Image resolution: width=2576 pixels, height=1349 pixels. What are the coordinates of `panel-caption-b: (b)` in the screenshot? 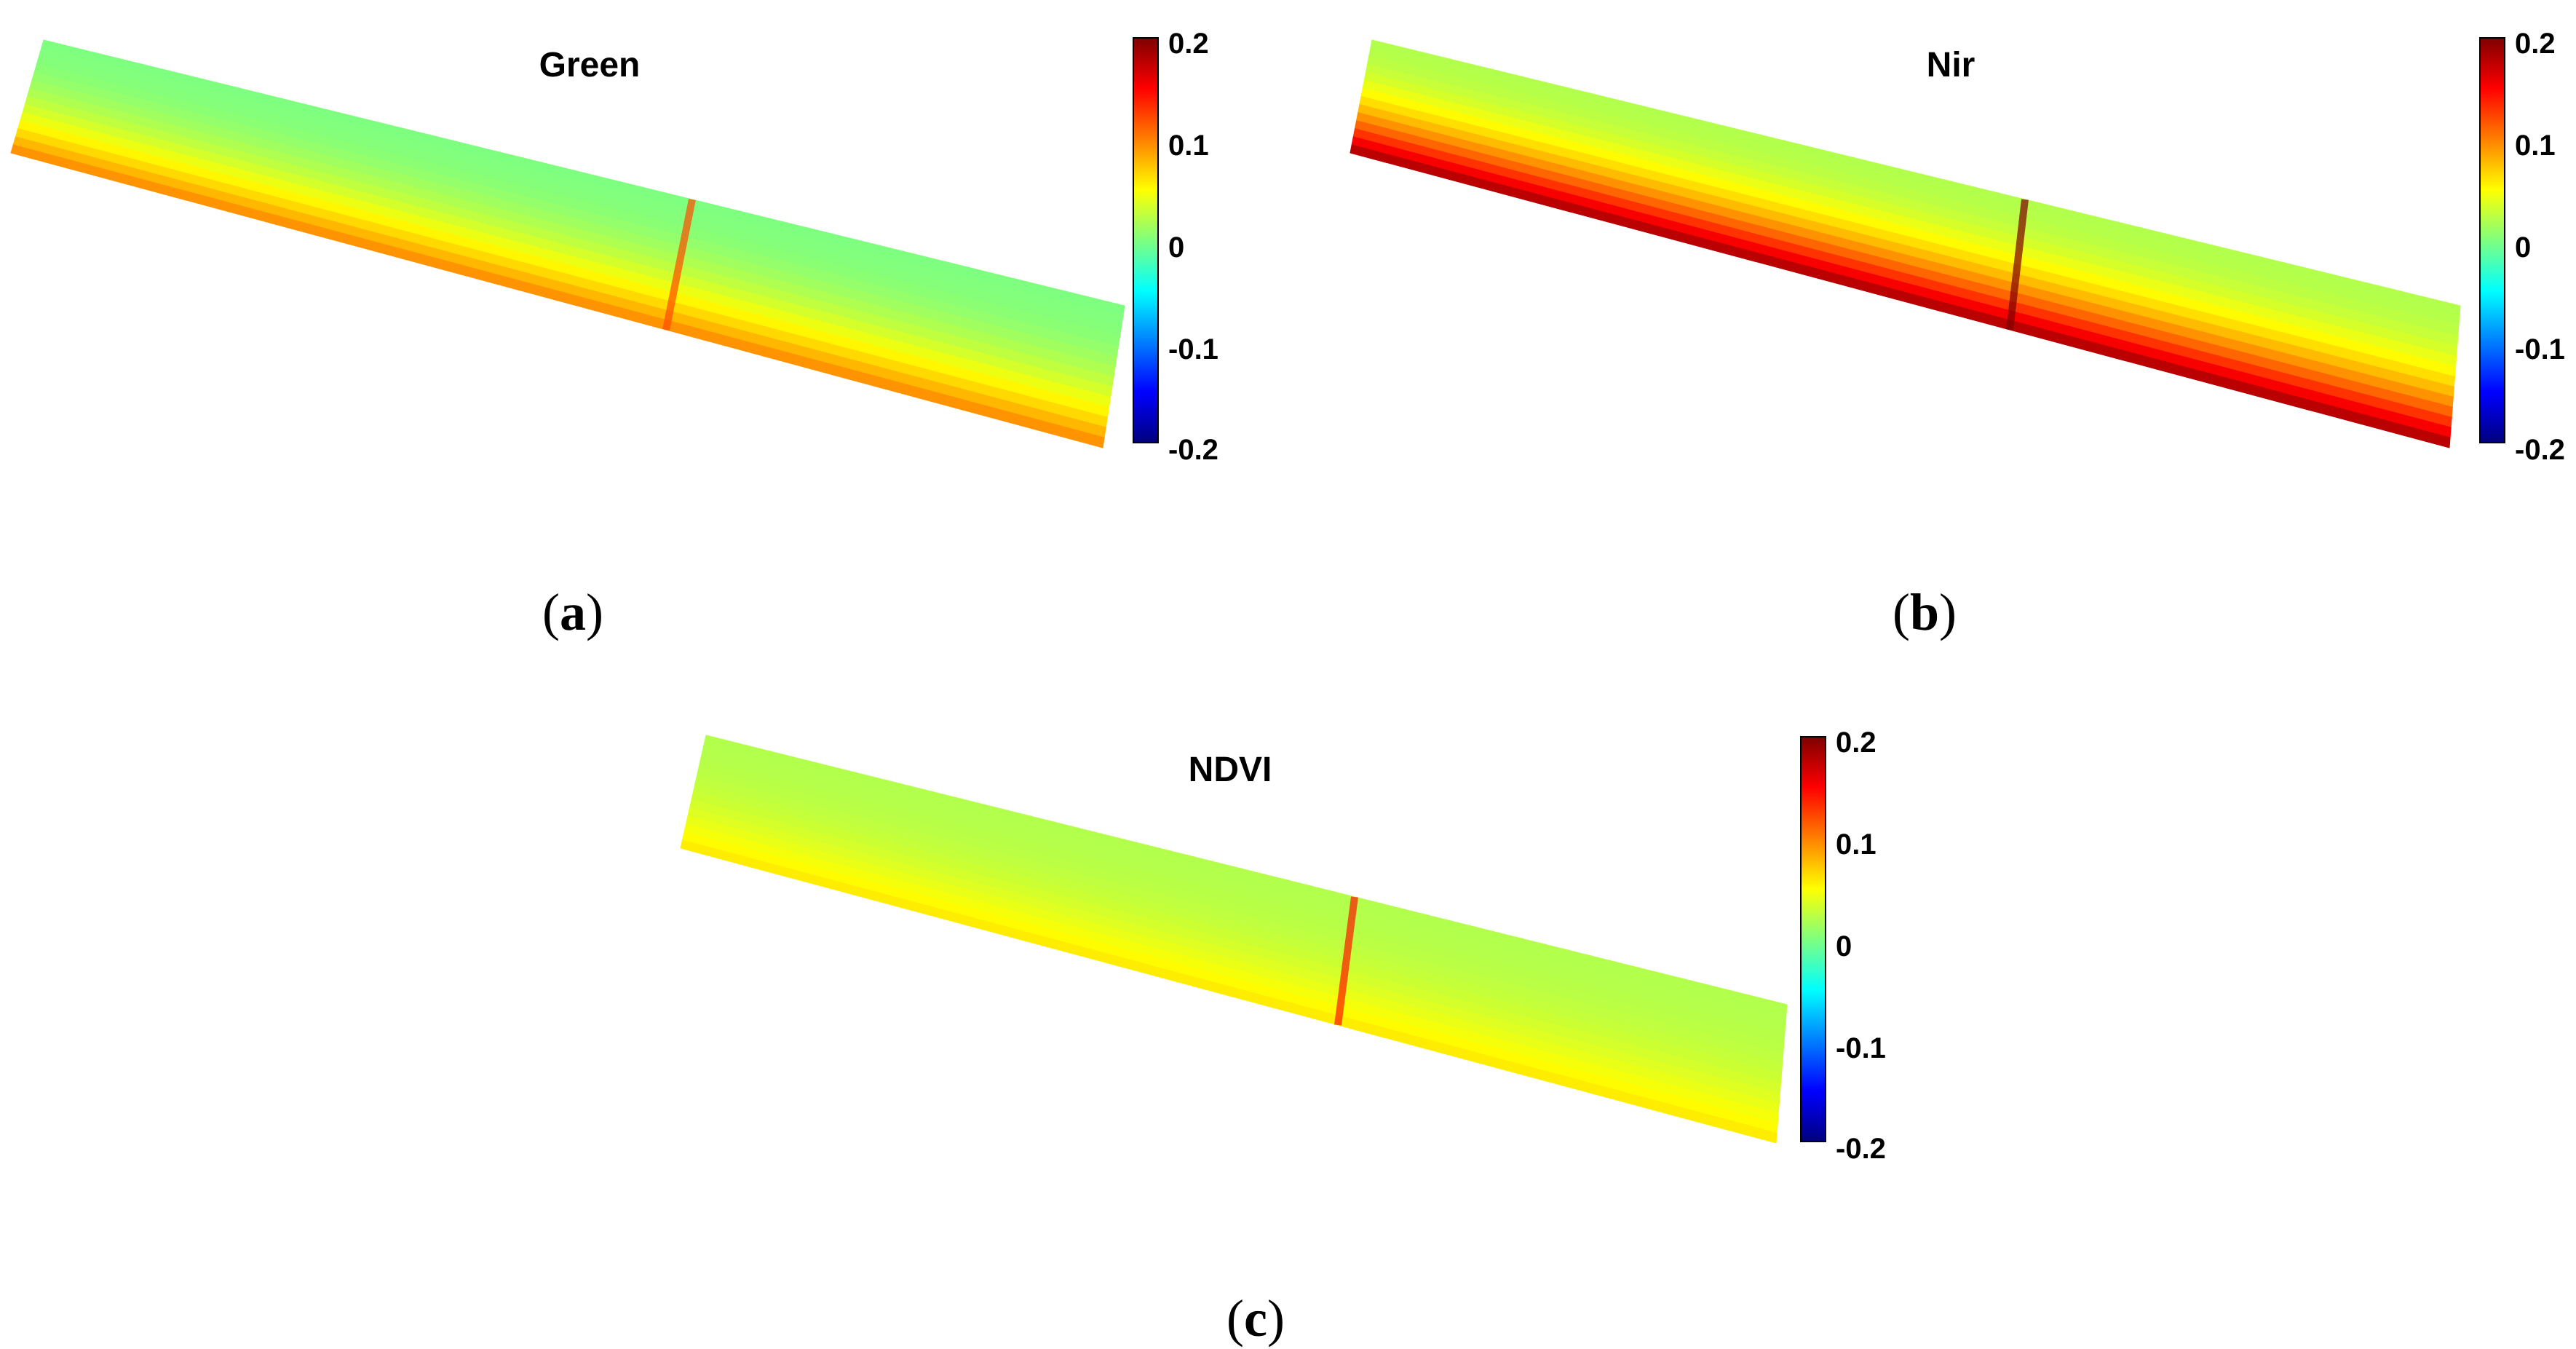 It's located at (1925, 612).